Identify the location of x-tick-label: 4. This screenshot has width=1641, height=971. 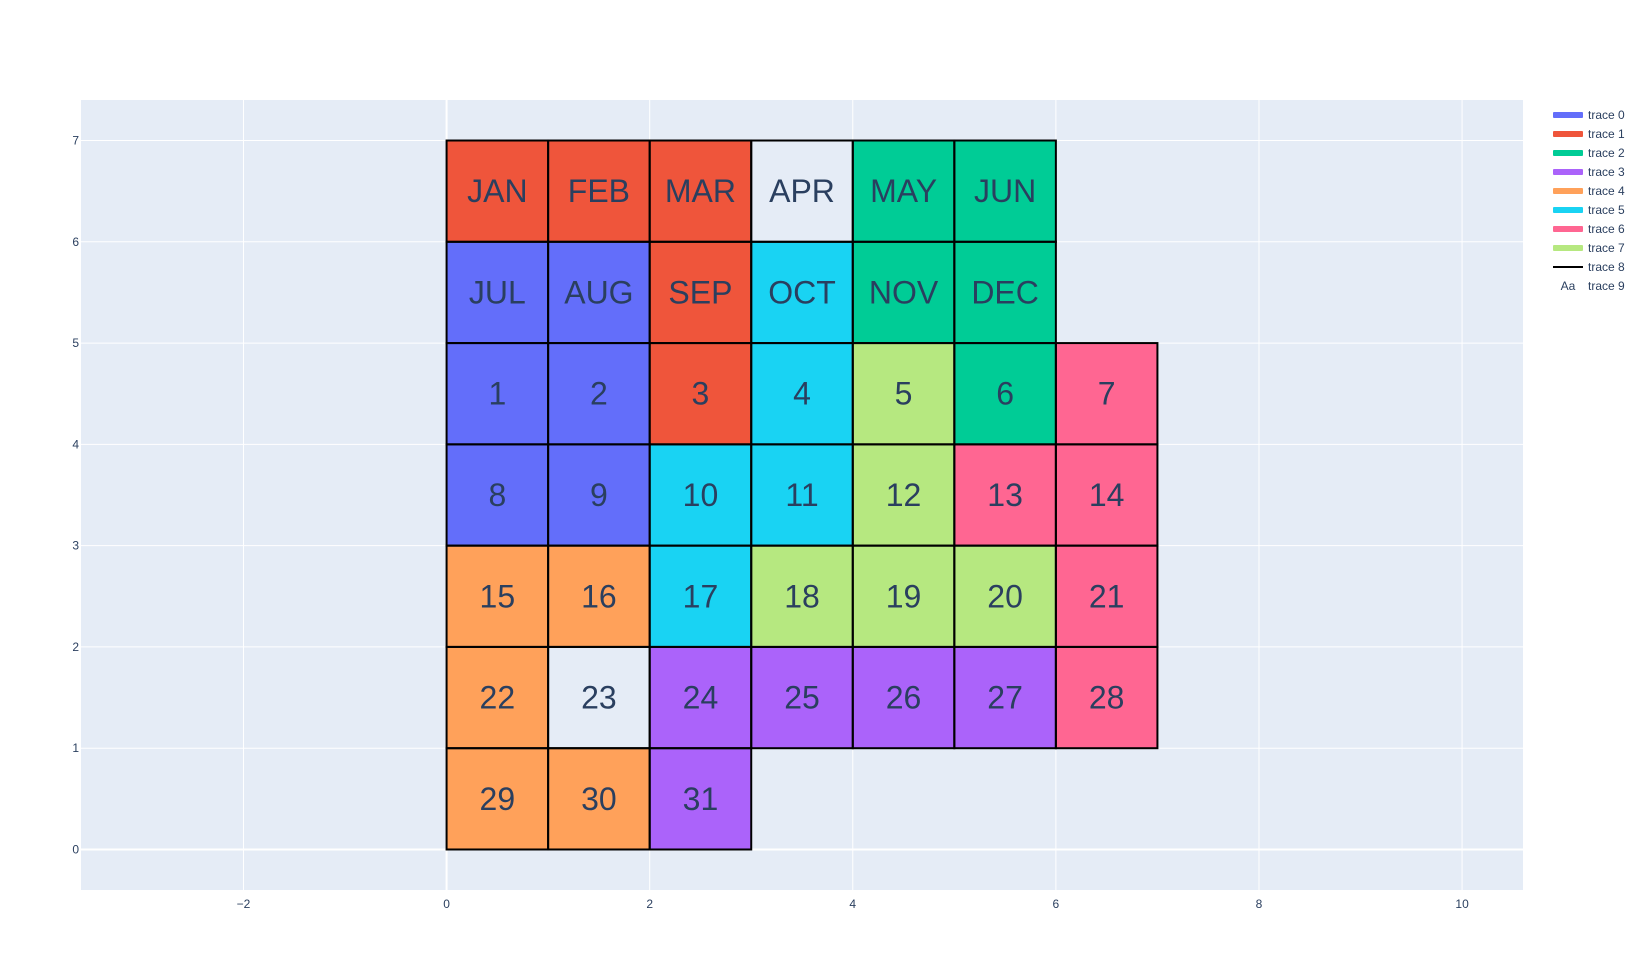
(852, 904).